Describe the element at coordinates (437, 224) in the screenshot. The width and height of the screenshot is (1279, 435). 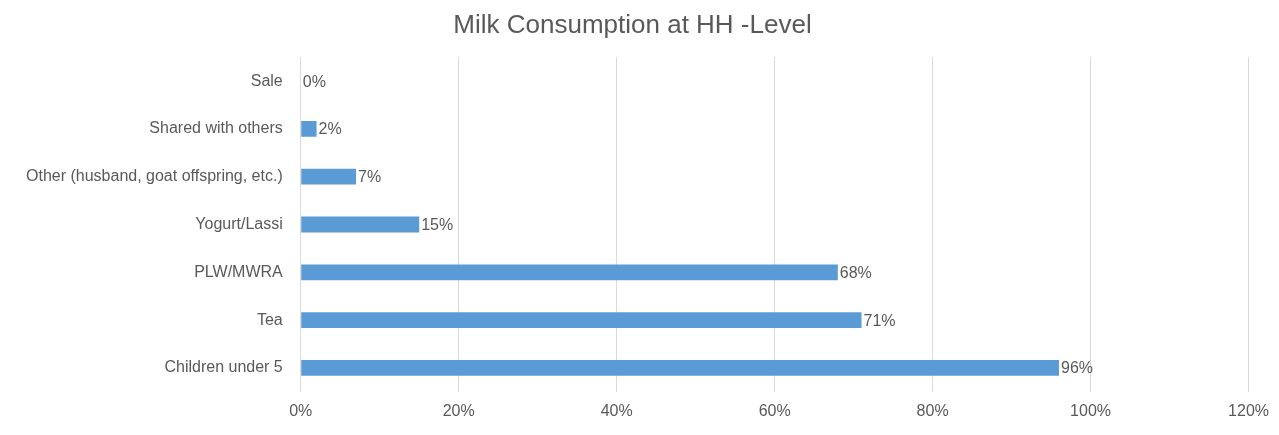
I see `data-label: 15%` at that location.